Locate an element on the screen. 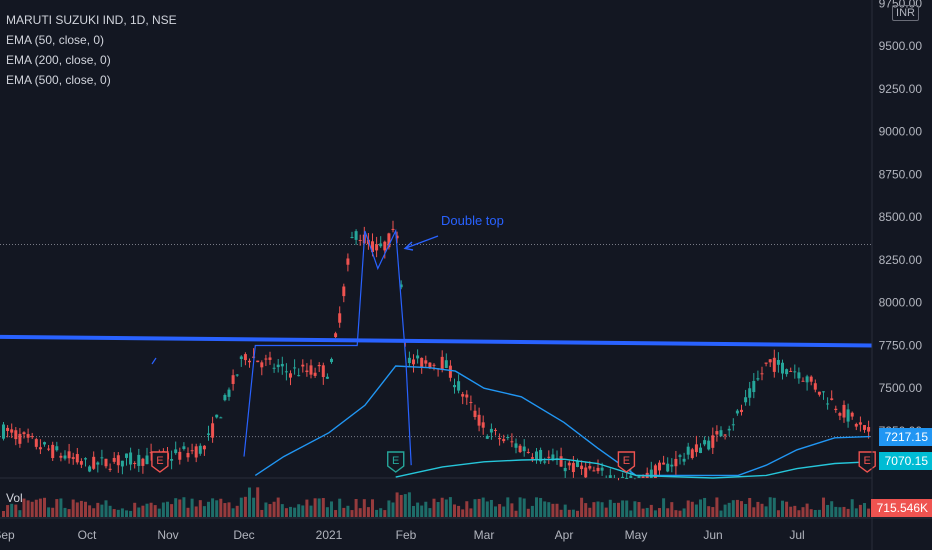 This screenshot has width=932, height=550. currency-label: INR is located at coordinates (905, 13).